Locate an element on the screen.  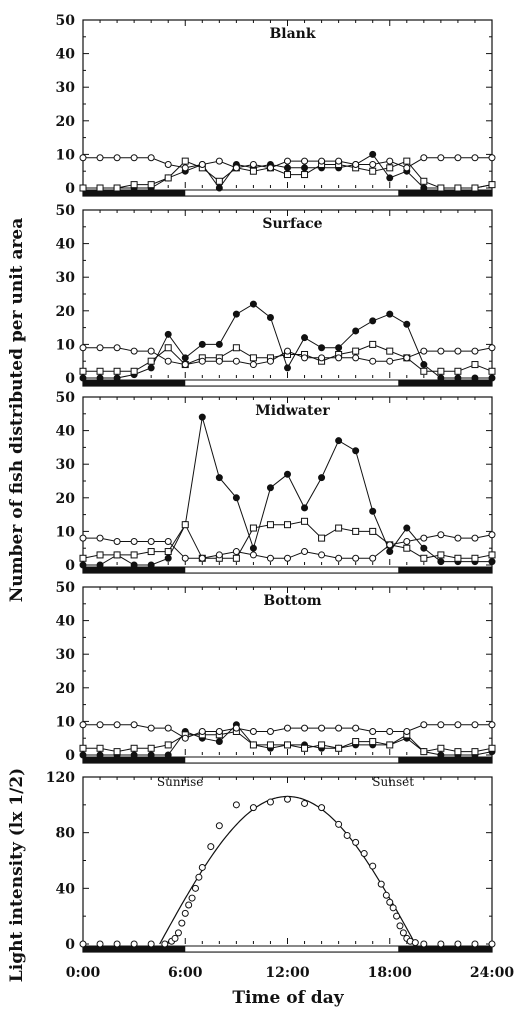
shared-y-axis-title: Number of fish distributed per unit area is located at coordinates (17, 410).